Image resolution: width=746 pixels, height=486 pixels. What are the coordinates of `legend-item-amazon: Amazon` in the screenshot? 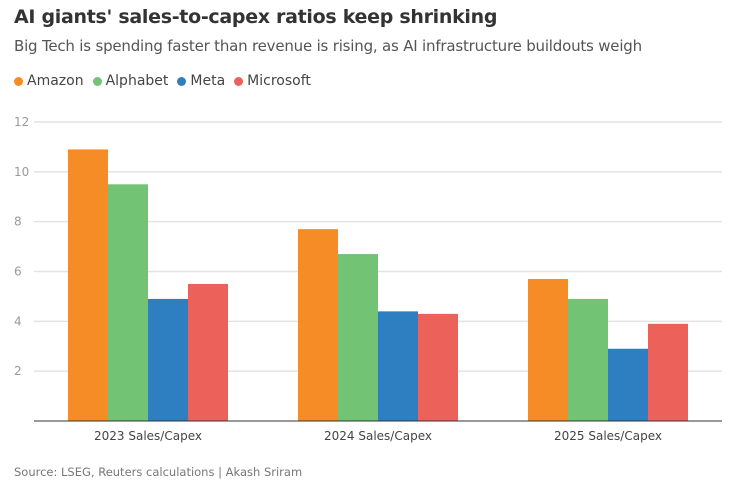 It's located at (49, 81).